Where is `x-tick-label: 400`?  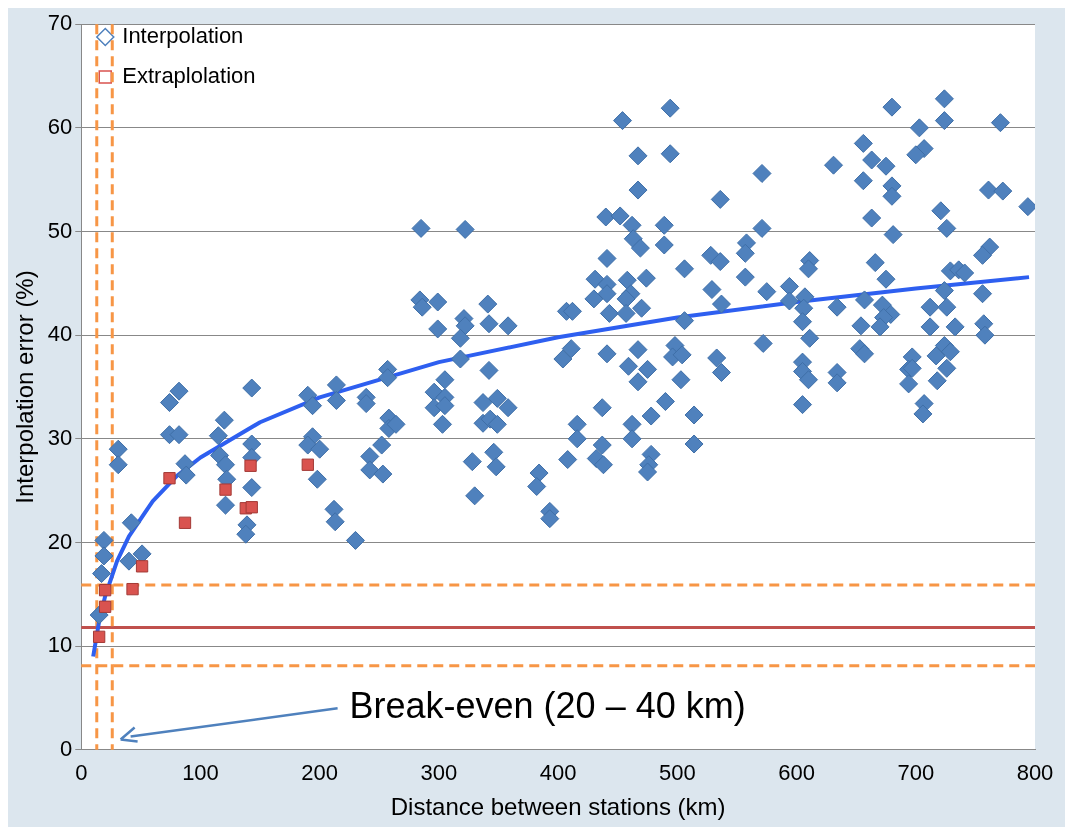 x-tick-label: 400 is located at coordinates (558, 773).